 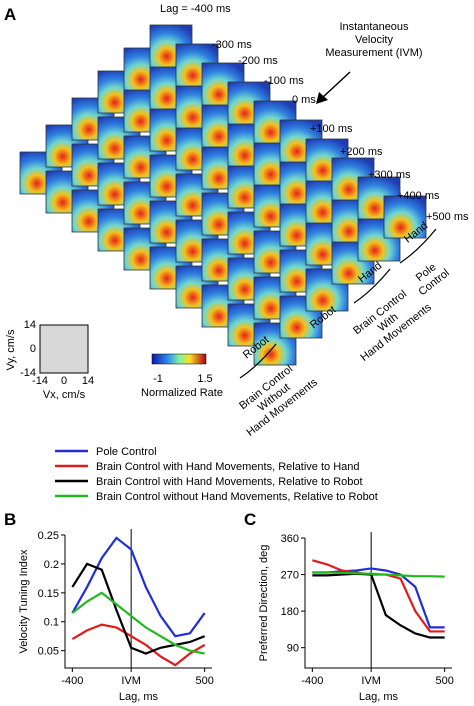 I want to click on y-tick-label: 180, so click(x=290, y=612).